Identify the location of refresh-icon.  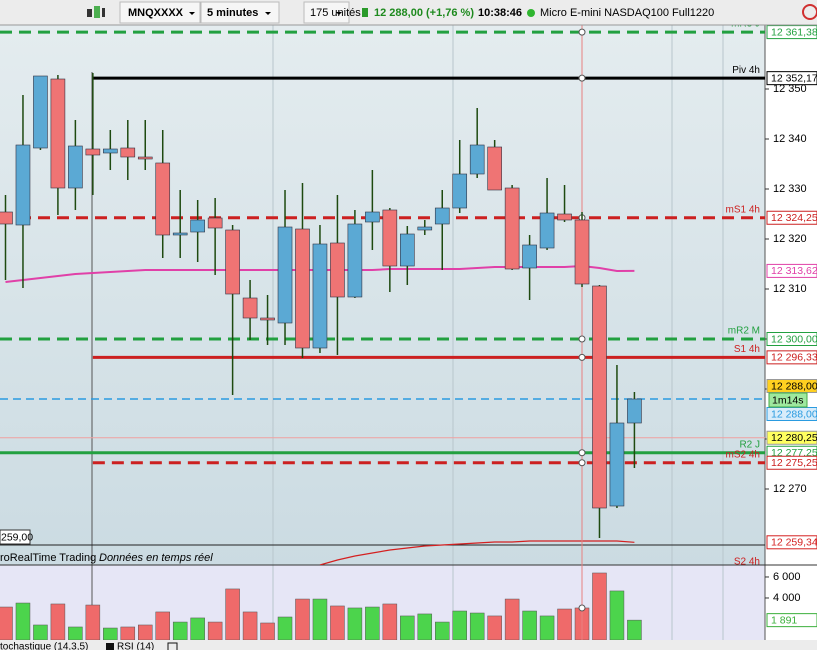
(809, 12).